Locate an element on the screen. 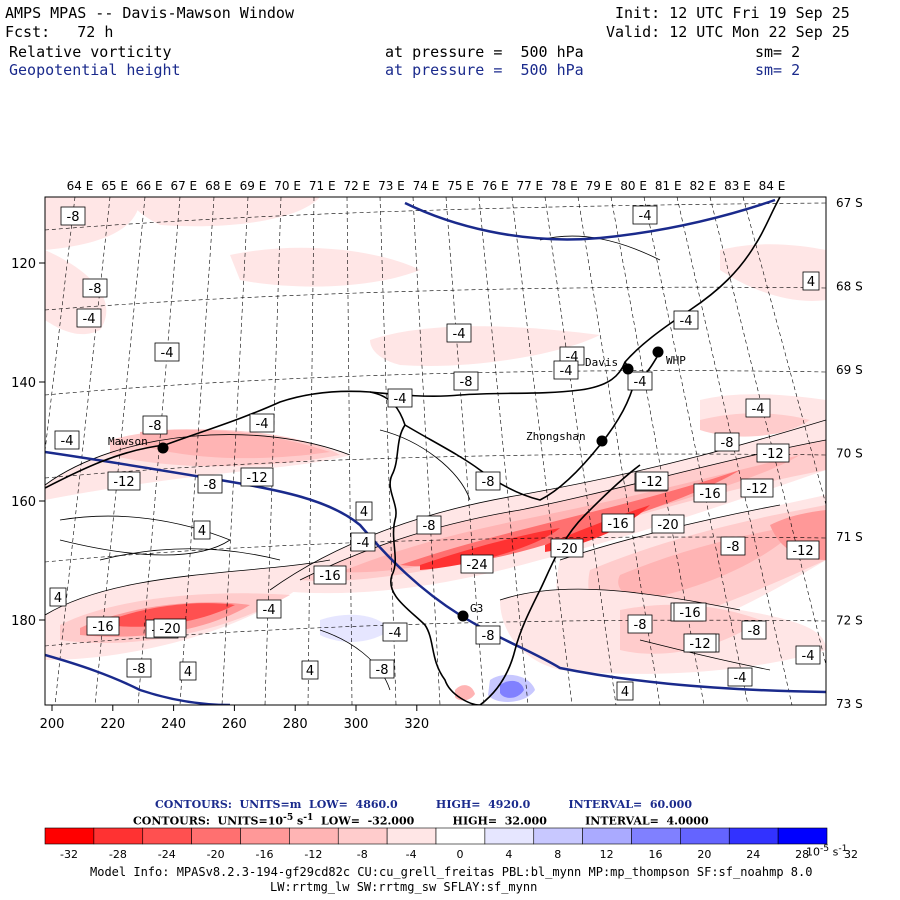  x-tick-label: 320 is located at coordinates (416, 724).